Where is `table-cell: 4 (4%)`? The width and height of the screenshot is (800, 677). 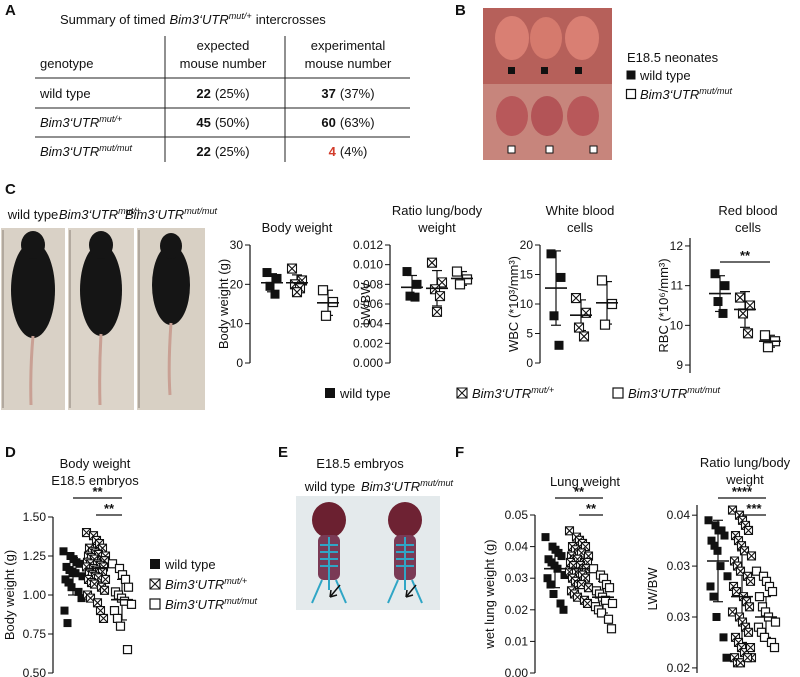
table-cell: 4 (4%) is located at coordinates (348, 151).